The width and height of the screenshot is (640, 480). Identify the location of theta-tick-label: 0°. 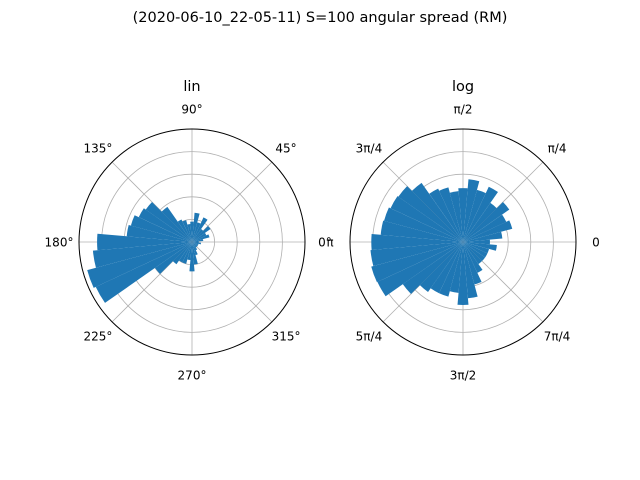
(325, 243).